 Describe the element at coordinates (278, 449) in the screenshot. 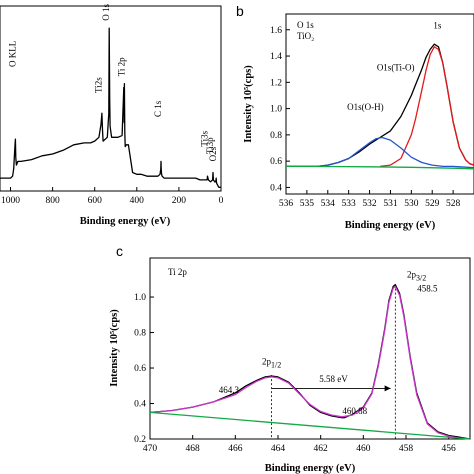

I see `x-tick-label: 464` at that location.